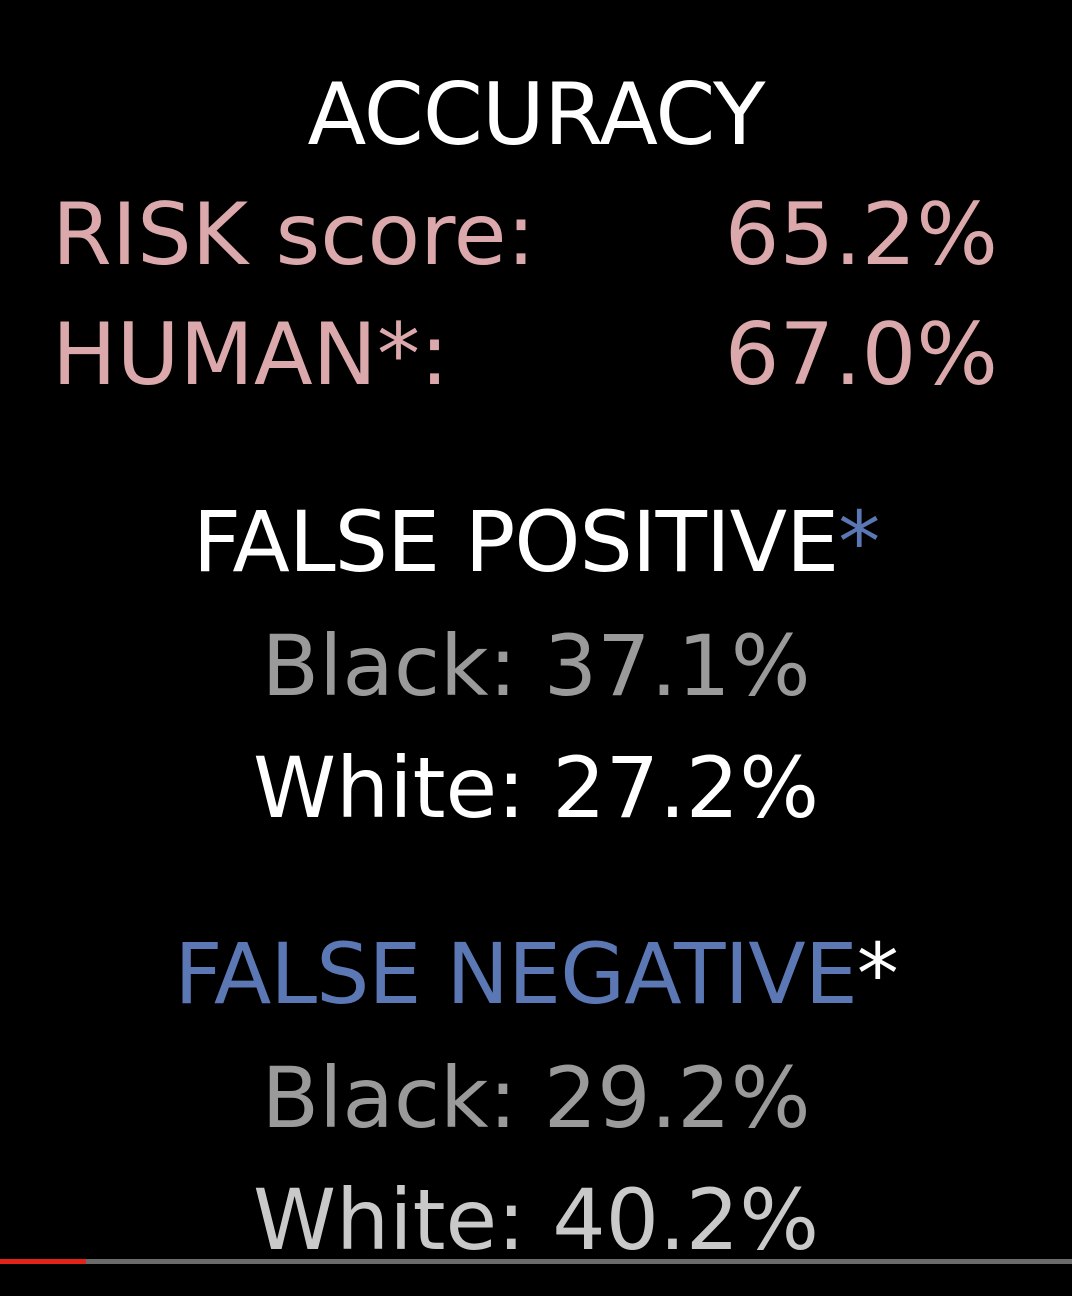 The width and height of the screenshot is (1072, 1296). Describe the element at coordinates (294, 235) in the screenshot. I see `risk-score-label: RISK score:` at that location.